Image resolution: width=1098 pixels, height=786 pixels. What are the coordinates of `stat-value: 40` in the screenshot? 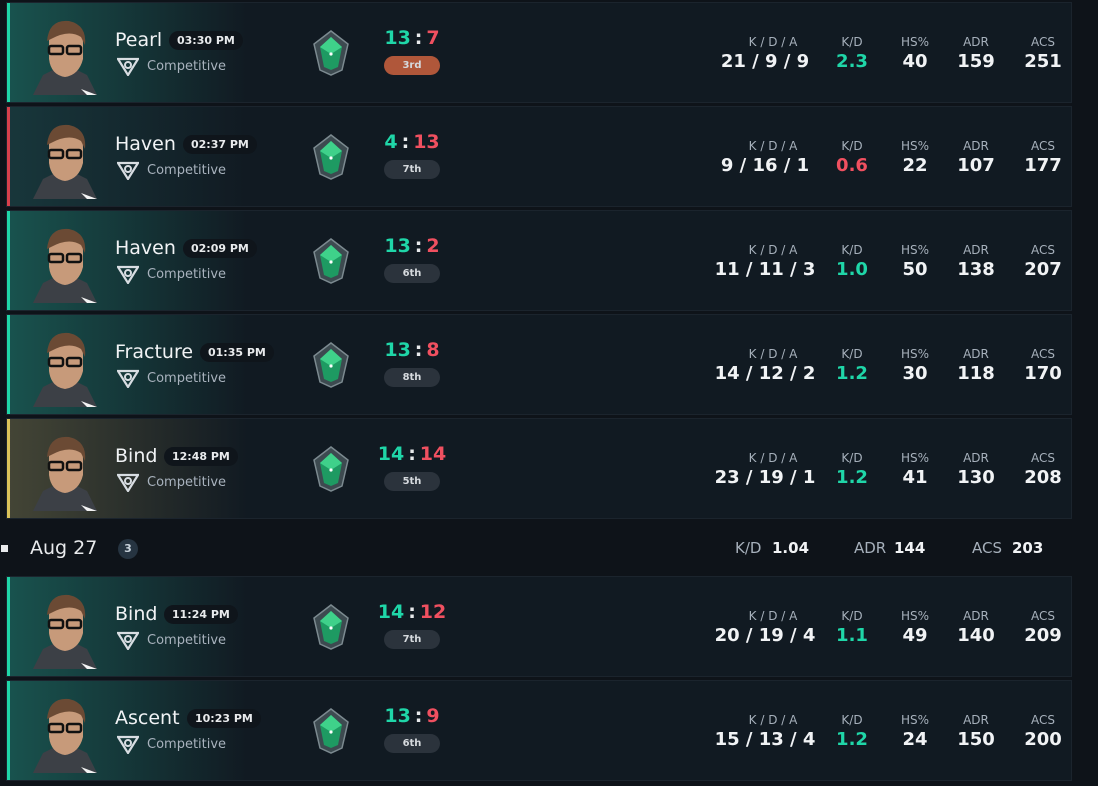 It's located at (915, 61).